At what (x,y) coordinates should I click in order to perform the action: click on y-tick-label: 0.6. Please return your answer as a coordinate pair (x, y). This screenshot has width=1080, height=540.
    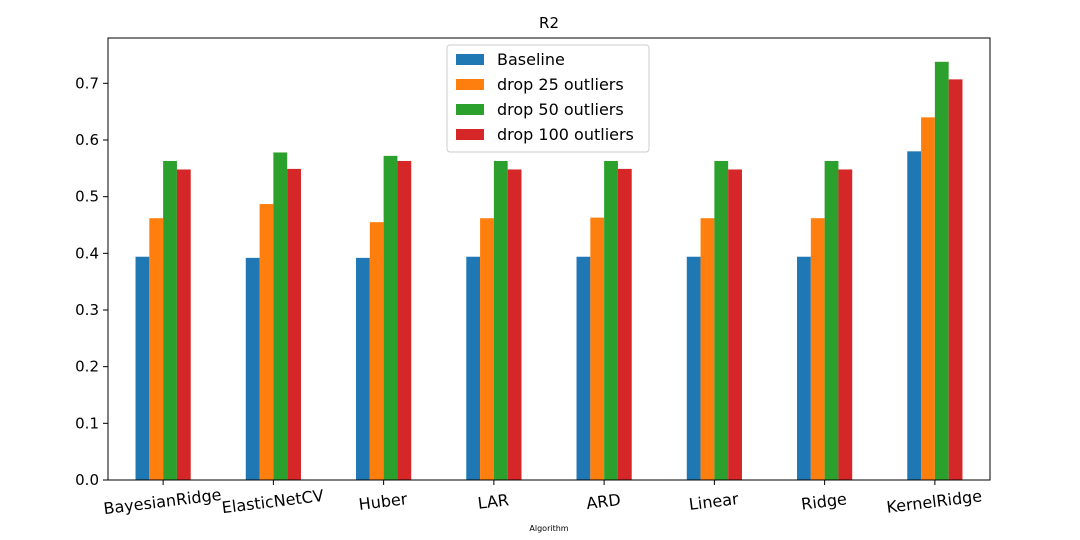
    Looking at the image, I should click on (87, 140).